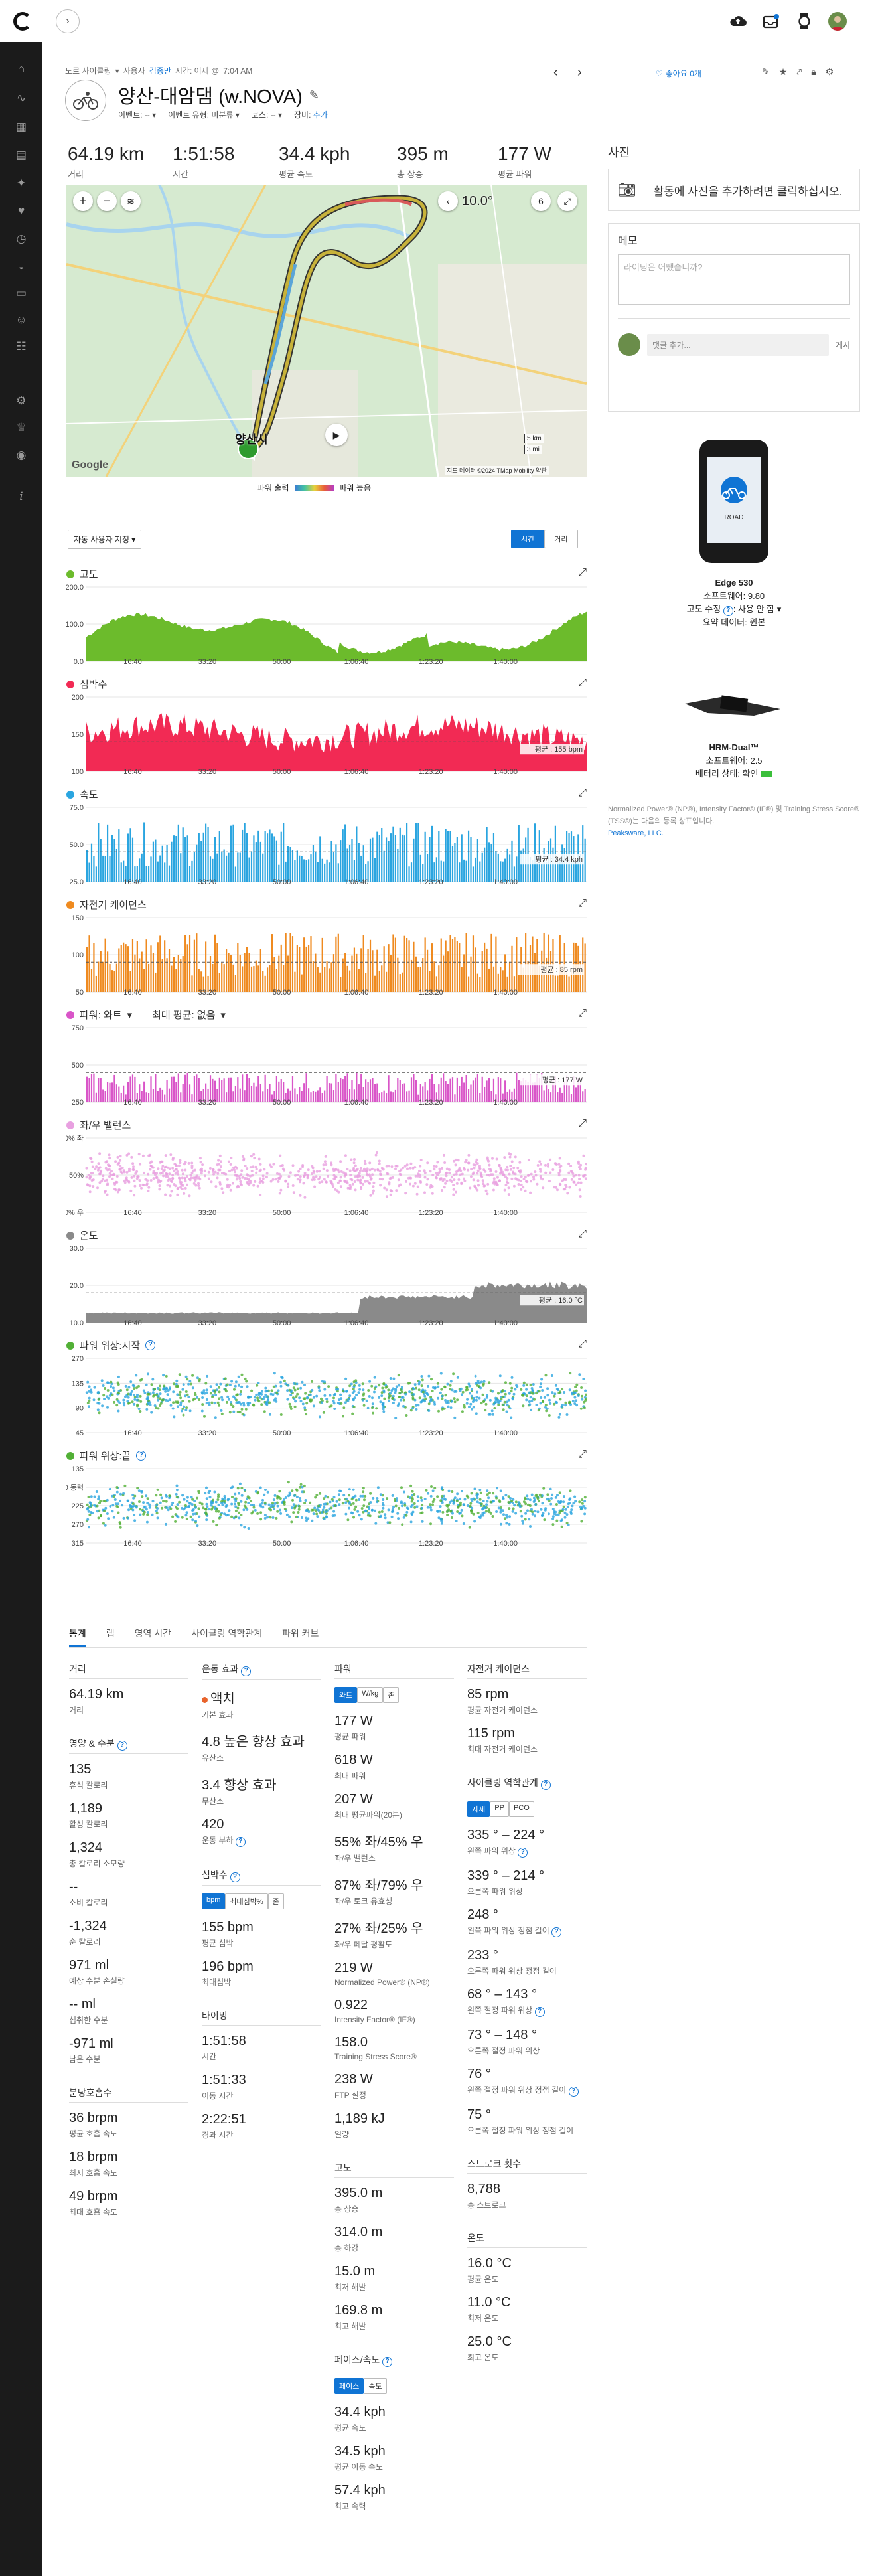 The height and width of the screenshot is (2576, 878). Describe the element at coordinates (184, 1015) in the screenshot. I see `max-avg-selector: 최대 평균: 없음` at that location.